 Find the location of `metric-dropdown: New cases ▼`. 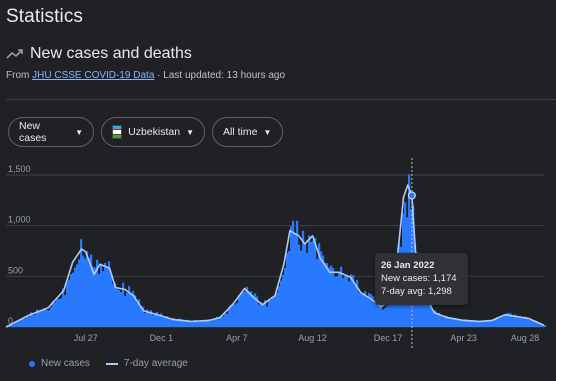

metric-dropdown: New cases ▼ is located at coordinates (51, 132).